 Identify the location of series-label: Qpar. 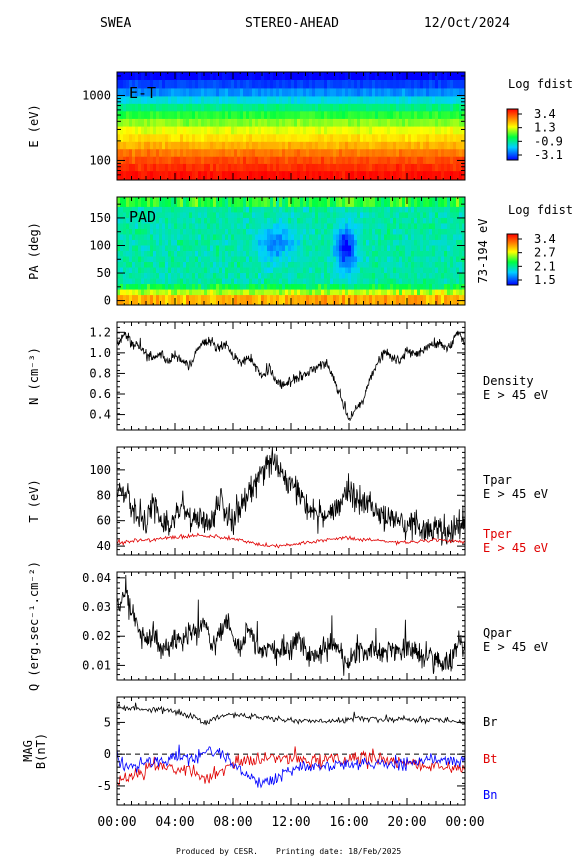
(497, 633).